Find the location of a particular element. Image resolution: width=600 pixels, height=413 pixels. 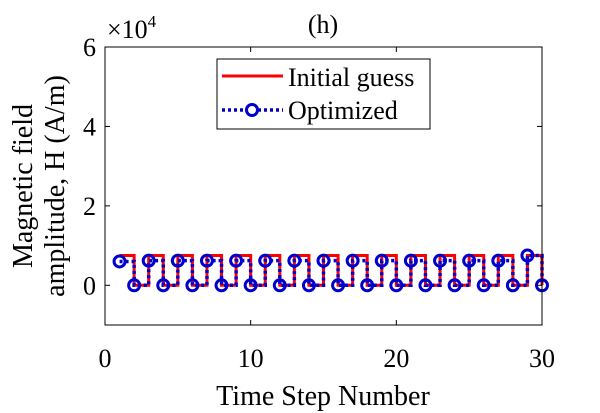

legend: Initial guess Optimized is located at coordinates (323, 94).